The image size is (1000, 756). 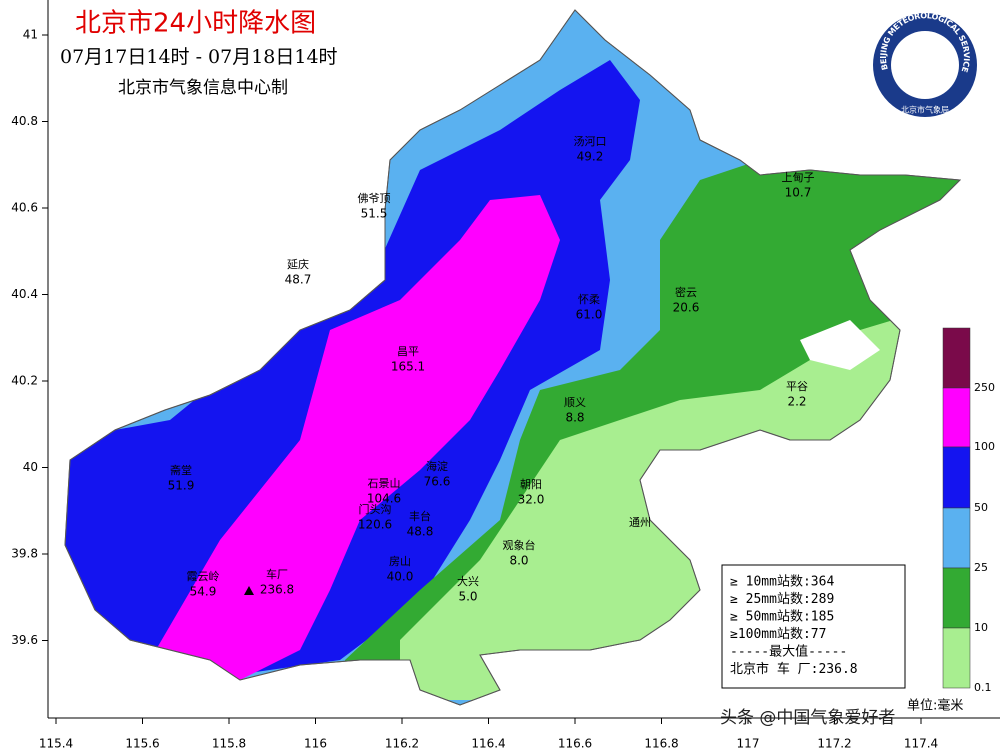 What do you see at coordinates (298, 264) in the screenshot?
I see `station-name: 延庆` at bounding box center [298, 264].